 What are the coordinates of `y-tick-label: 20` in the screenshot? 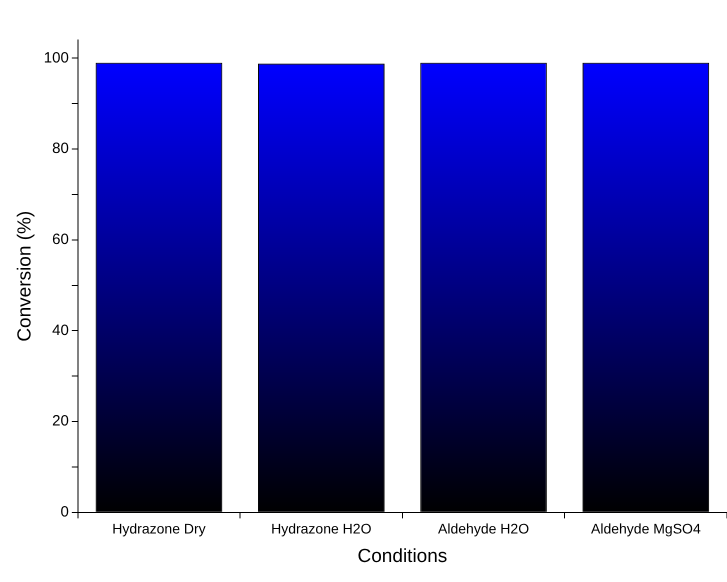 It's located at (60, 421).